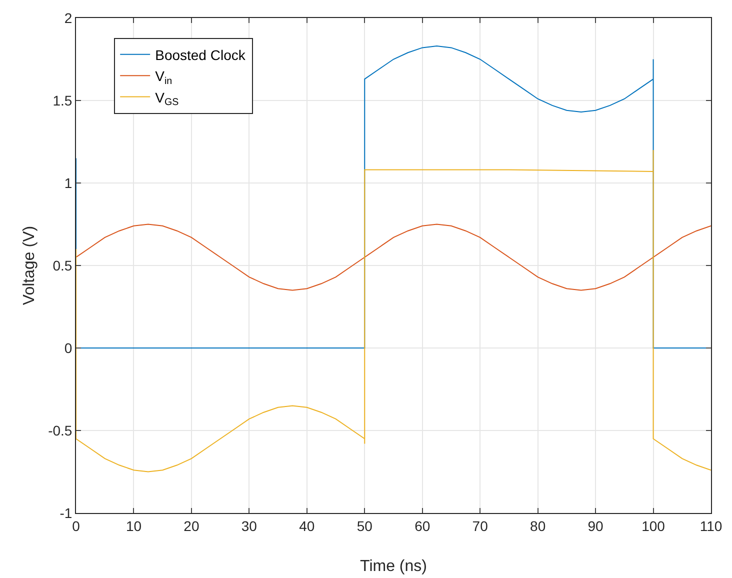 This screenshot has width=732, height=578. What do you see at coordinates (68, 18) in the screenshot?
I see `y-tick-label: 2` at bounding box center [68, 18].